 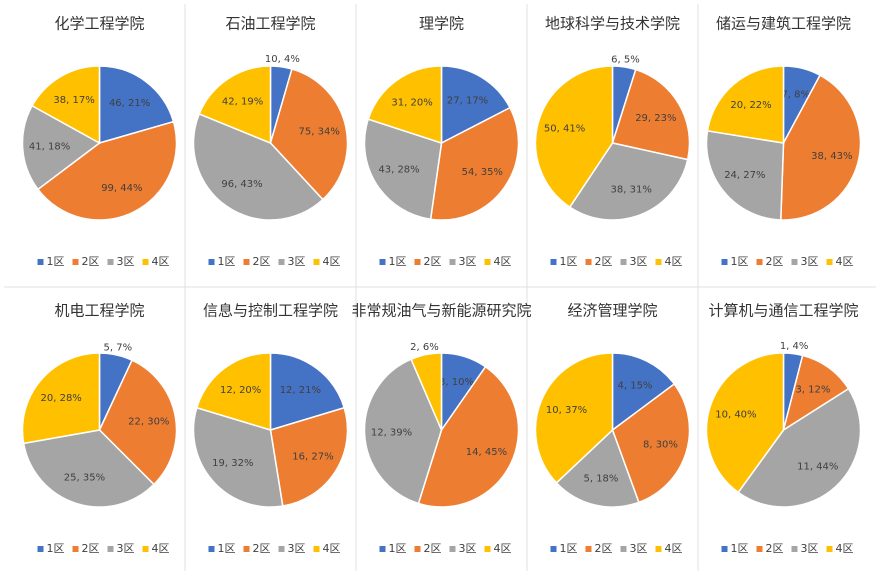 I want to click on data-label: 99, 44%, so click(x=121, y=188).